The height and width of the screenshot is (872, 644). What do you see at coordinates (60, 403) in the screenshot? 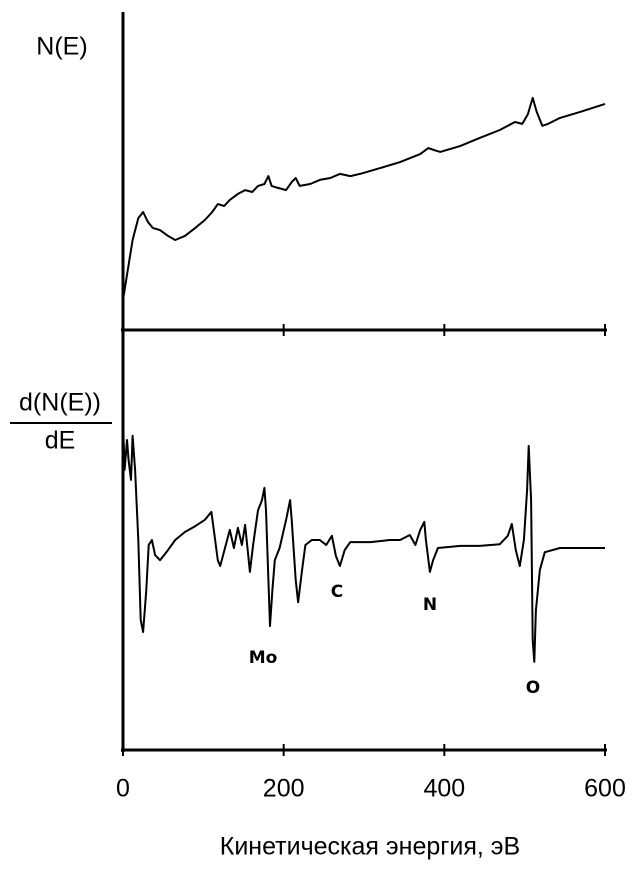
I see `y-axis-label-numerator: d(N(E))` at bounding box center [60, 403].